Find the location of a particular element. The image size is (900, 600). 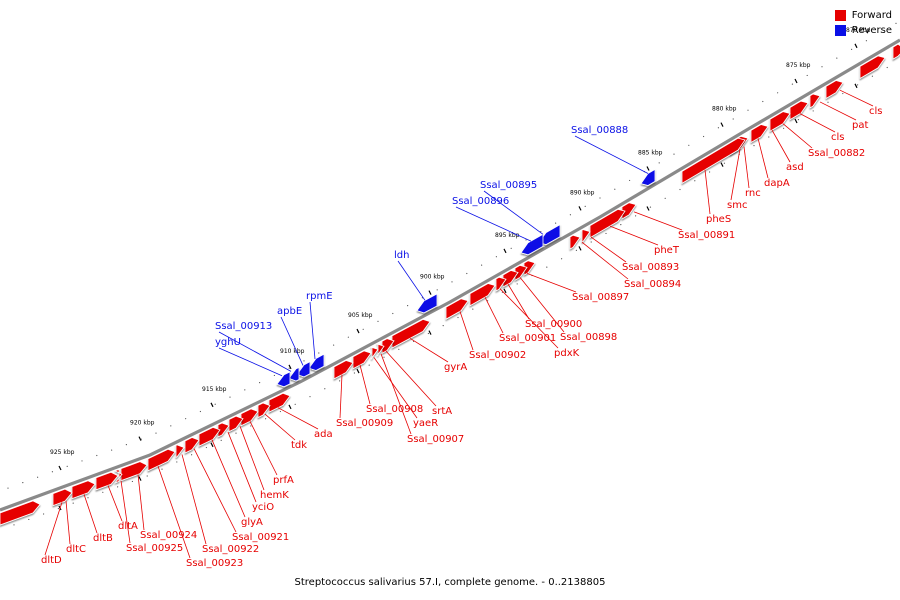

gene-label: Ssal_00909 is located at coordinates (364, 423).